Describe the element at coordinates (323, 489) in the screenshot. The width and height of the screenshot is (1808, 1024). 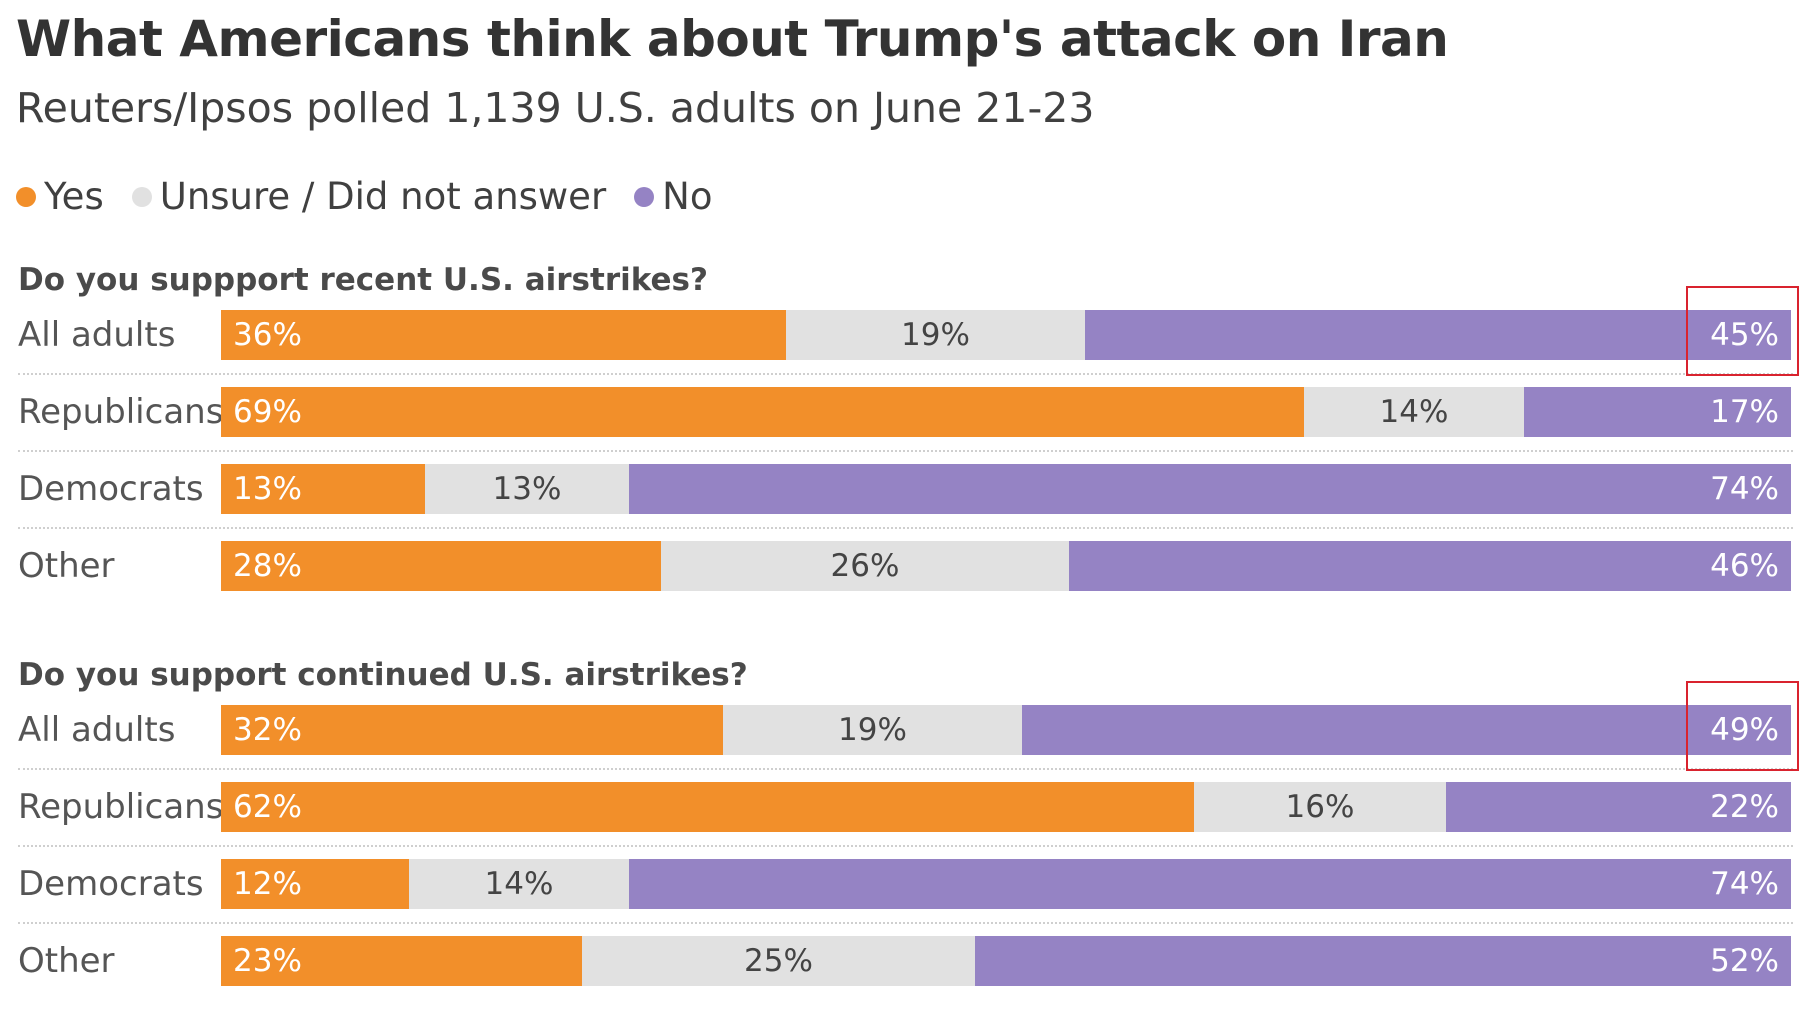
I see `bar-segment-yes-democrats: 13%` at that location.